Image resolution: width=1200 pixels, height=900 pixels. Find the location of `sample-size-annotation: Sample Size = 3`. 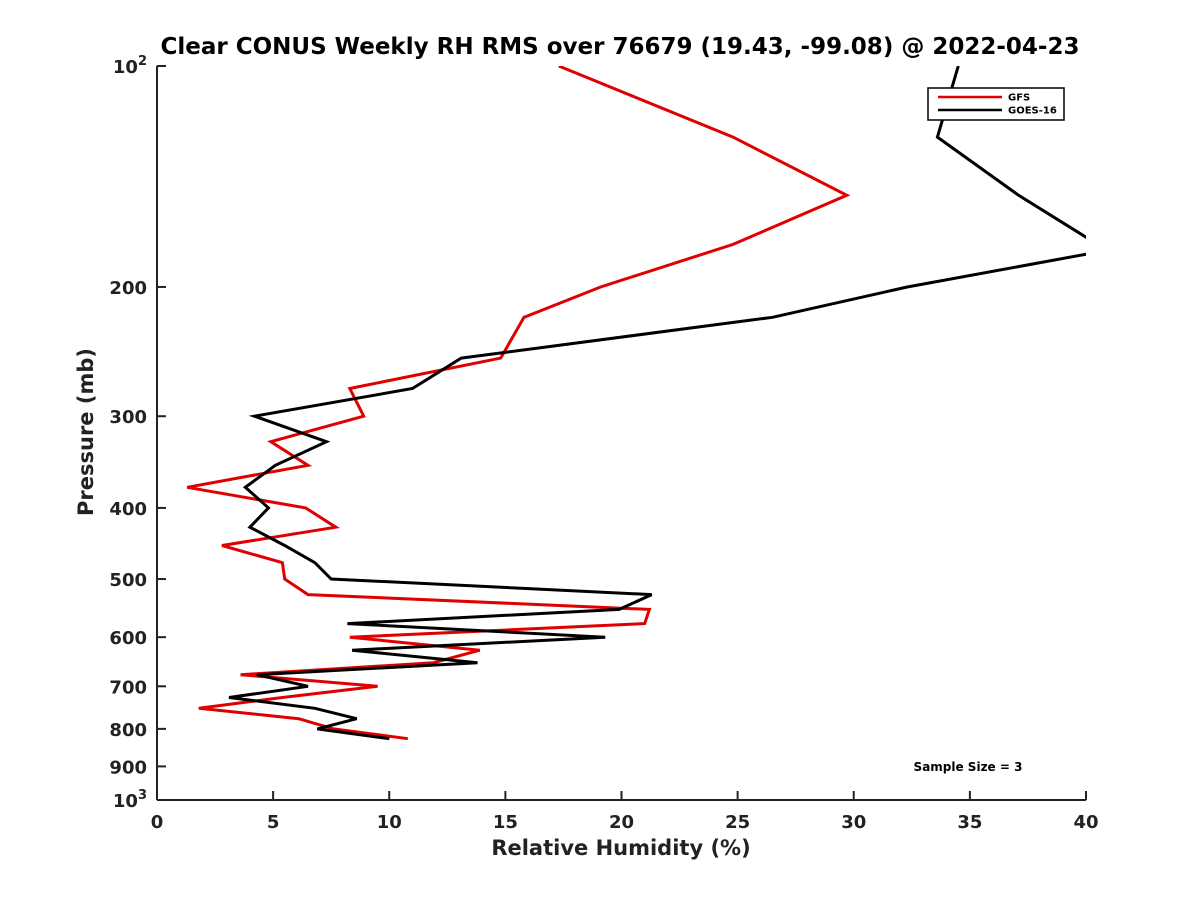

sample-size-annotation: Sample Size = 3 is located at coordinates (968, 767).